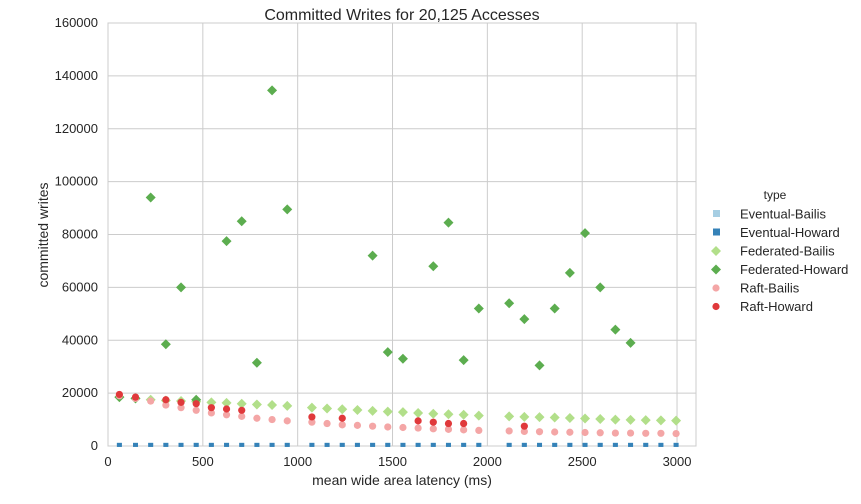 The height and width of the screenshot is (504, 861). I want to click on x-tick-label: 0, so click(107, 461).